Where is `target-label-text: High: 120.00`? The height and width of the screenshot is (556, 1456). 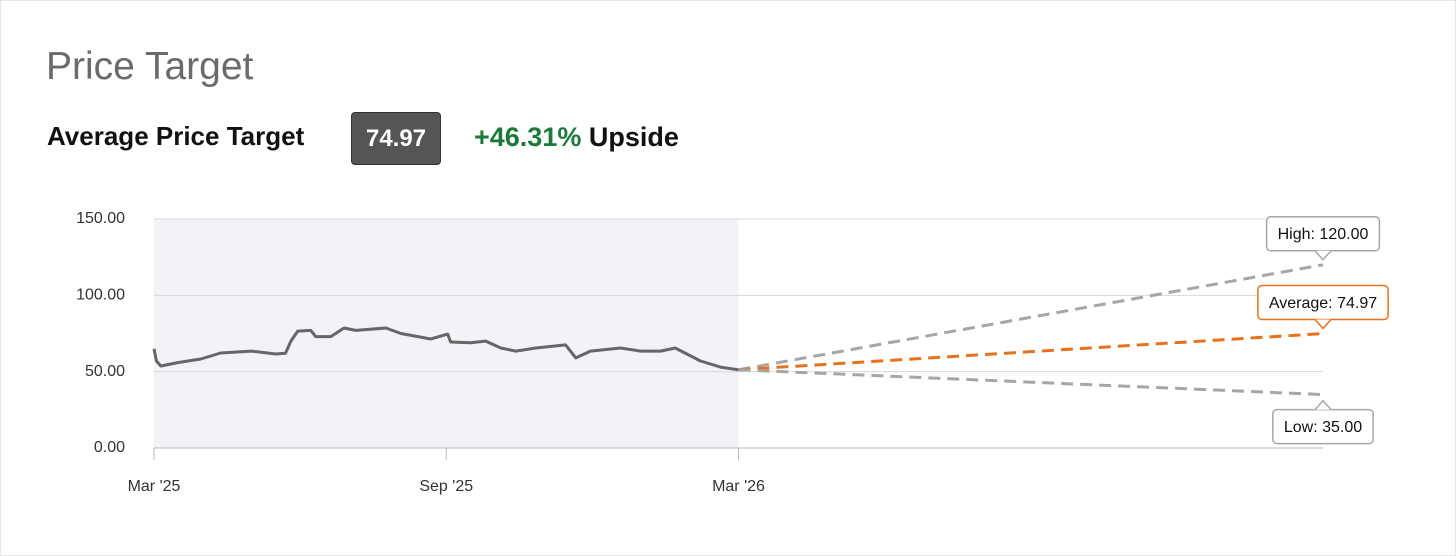
target-label-text: High: 120.00 is located at coordinates (1323, 234).